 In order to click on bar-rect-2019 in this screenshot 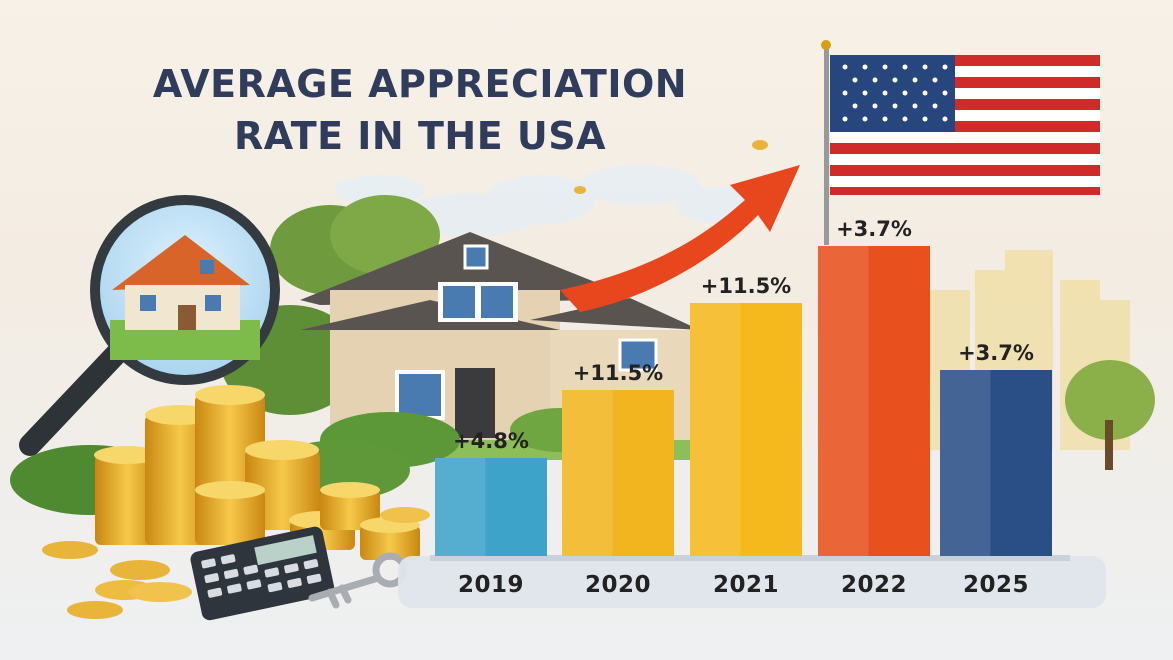, I will do `click(491, 507)`.